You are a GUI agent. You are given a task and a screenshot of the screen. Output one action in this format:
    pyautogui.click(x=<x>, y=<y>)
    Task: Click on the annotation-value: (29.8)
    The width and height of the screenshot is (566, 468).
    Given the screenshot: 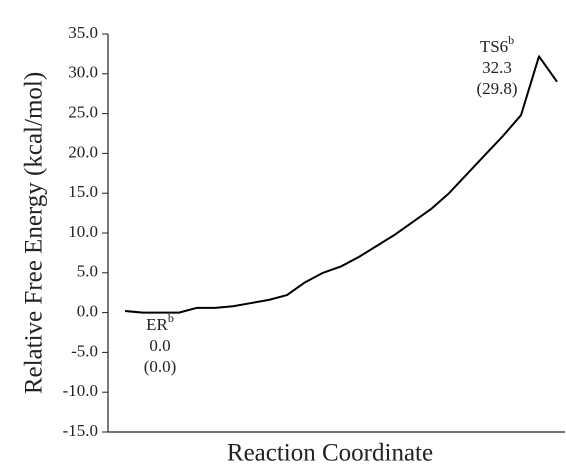 What is the action you would take?
    pyautogui.click(x=496, y=88)
    